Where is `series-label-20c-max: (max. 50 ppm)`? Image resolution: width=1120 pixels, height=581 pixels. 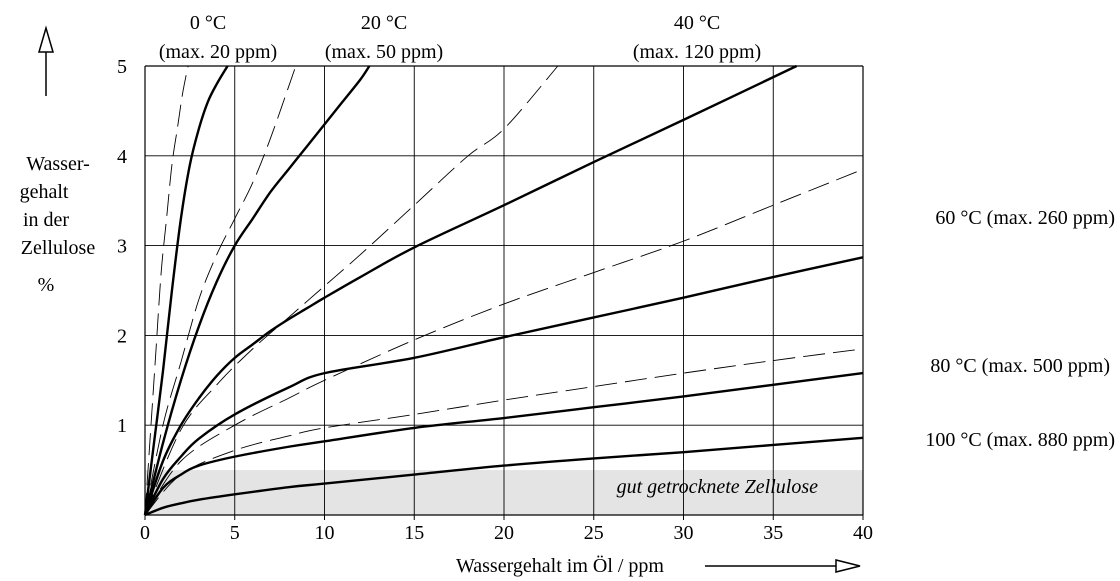
series-label-20c-max: (max. 50 ppm) is located at coordinates (384, 52).